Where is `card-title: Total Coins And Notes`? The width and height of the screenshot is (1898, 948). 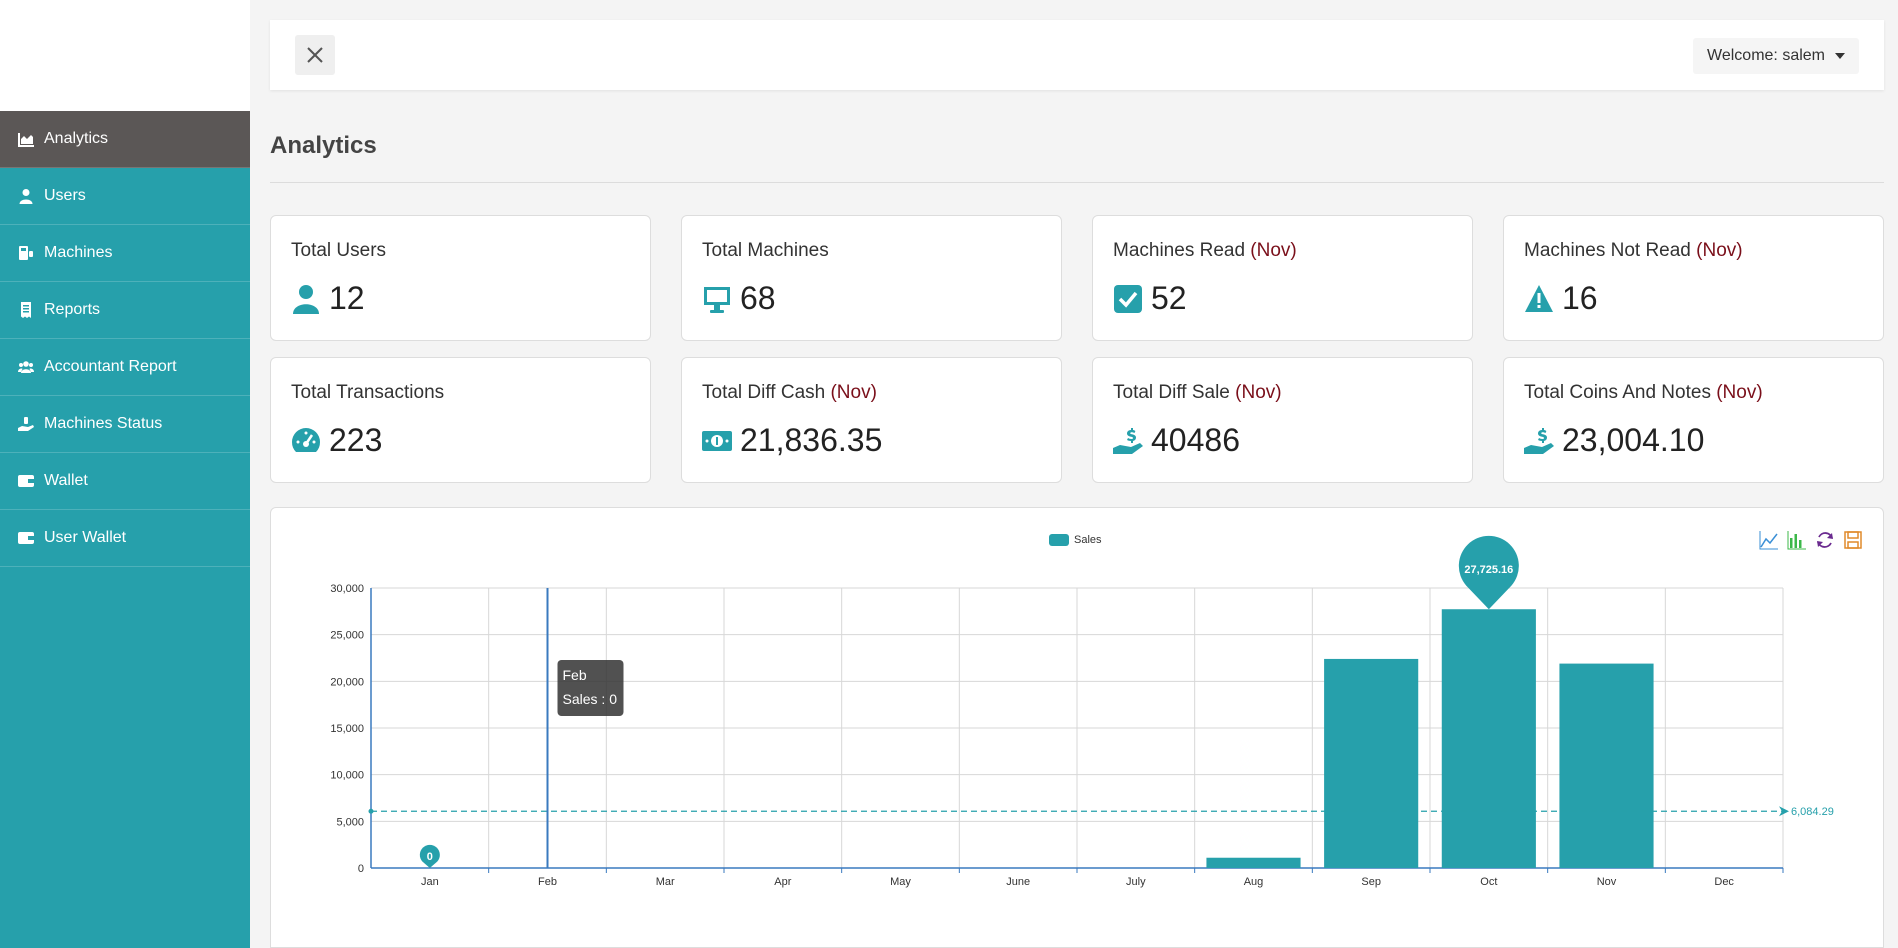 card-title: Total Coins And Notes is located at coordinates (1620, 392).